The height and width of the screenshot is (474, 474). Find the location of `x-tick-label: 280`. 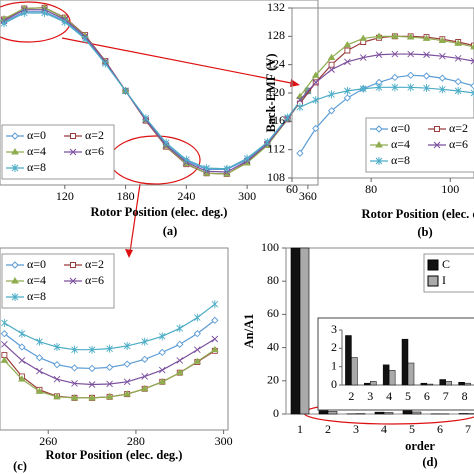

x-tick-label: 280 is located at coordinates (136, 441).